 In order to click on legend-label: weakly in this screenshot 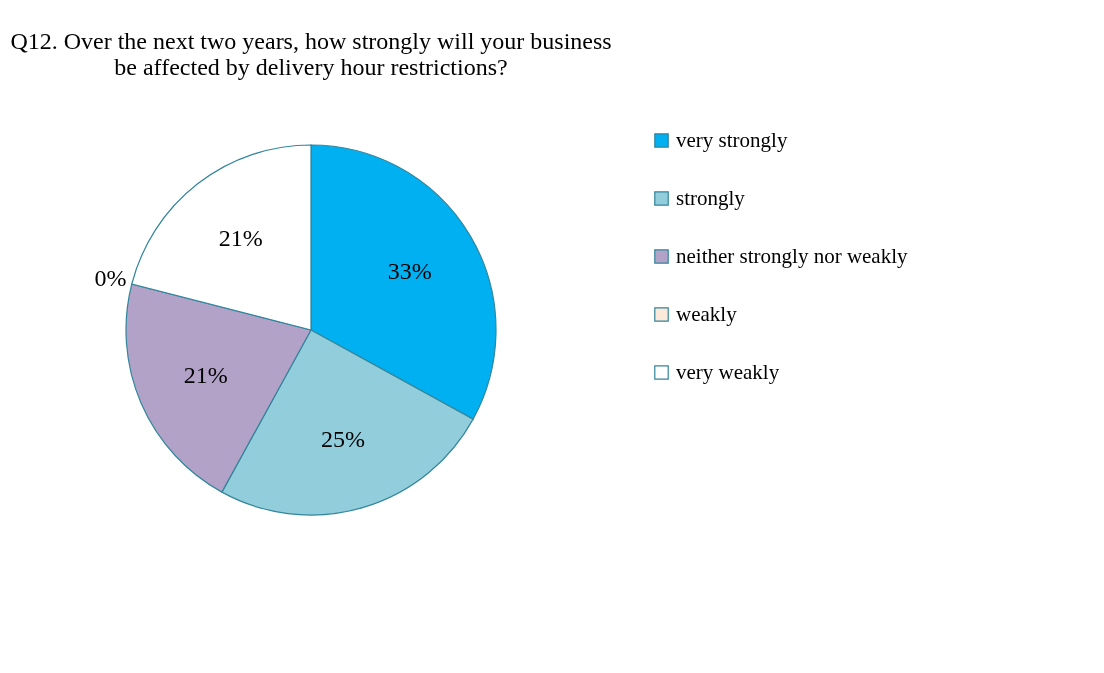, I will do `click(707, 313)`.